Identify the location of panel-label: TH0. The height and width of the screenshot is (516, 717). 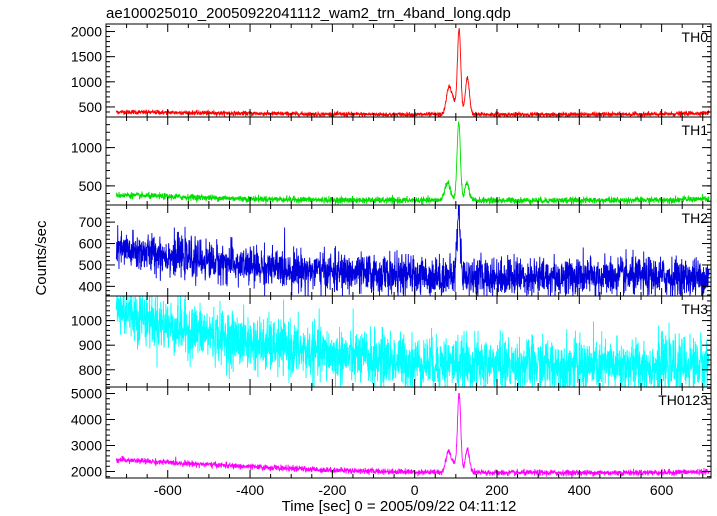
(695, 37).